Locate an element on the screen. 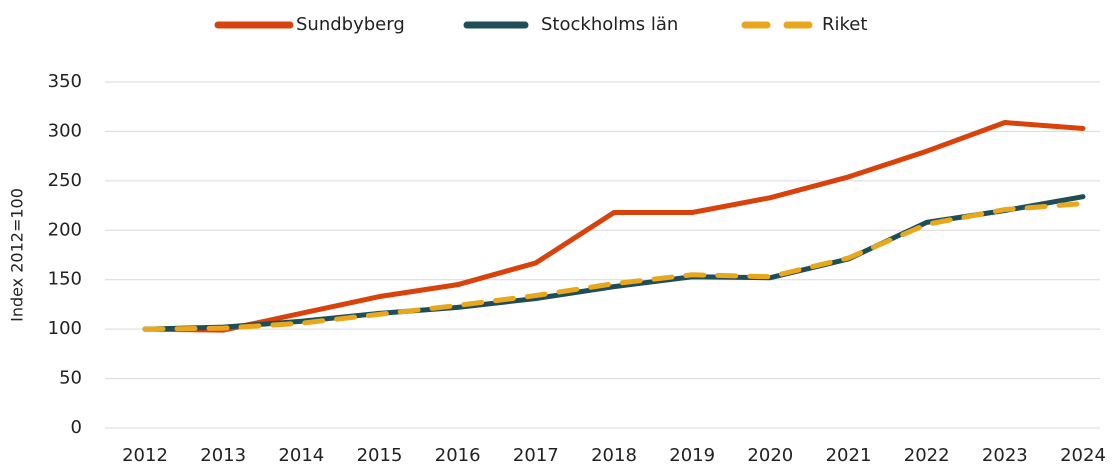 This screenshot has width=1113, height=472. y-axis-label: Index 2012=100 is located at coordinates (17, 255).